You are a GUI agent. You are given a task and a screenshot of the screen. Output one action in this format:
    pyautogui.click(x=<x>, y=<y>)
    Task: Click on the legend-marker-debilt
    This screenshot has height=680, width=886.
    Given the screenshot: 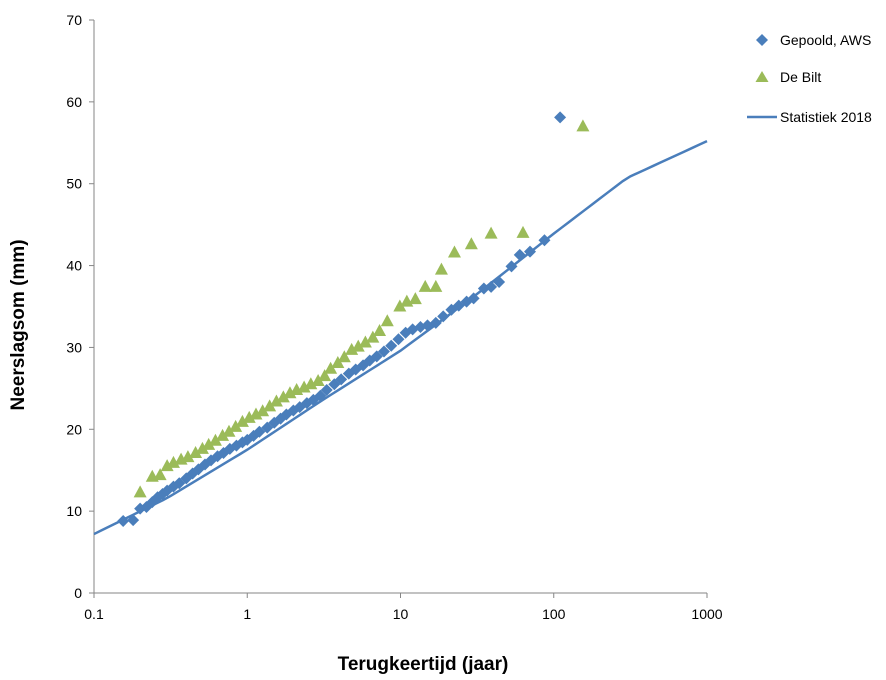 What is the action you would take?
    pyautogui.click(x=762, y=76)
    